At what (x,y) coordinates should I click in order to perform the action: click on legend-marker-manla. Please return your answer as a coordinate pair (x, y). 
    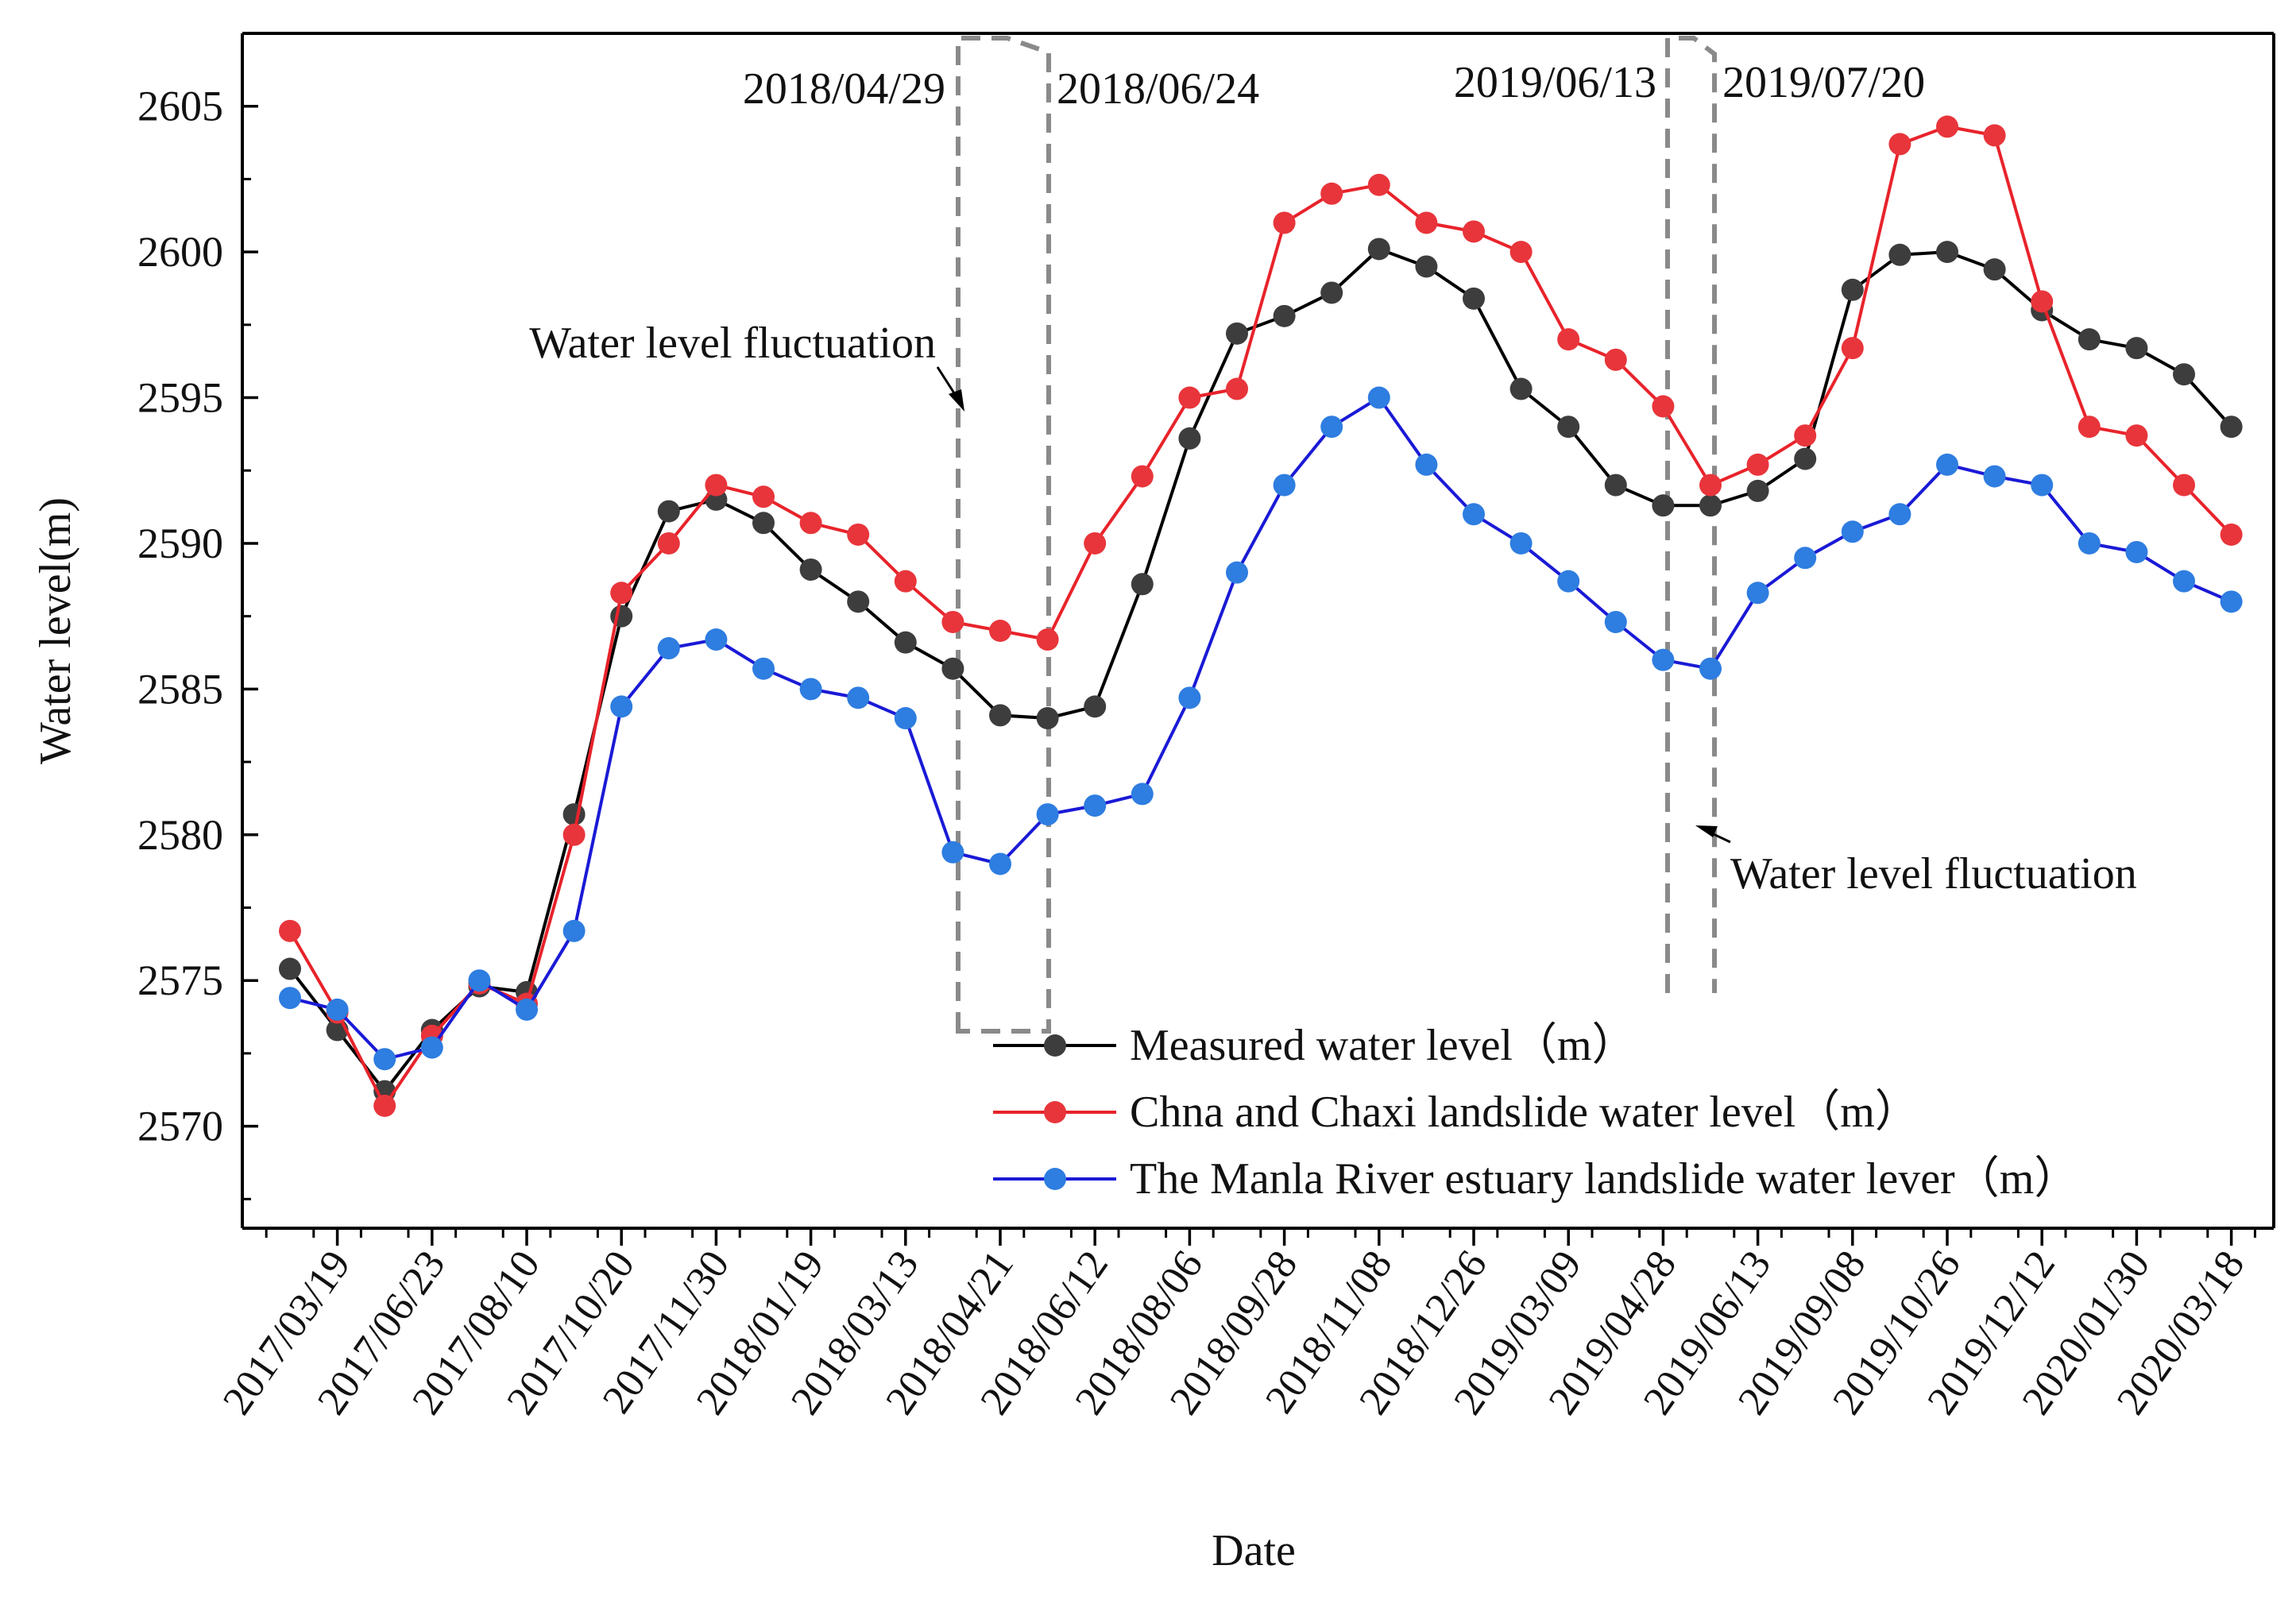
    Looking at the image, I should click on (1055, 1179).